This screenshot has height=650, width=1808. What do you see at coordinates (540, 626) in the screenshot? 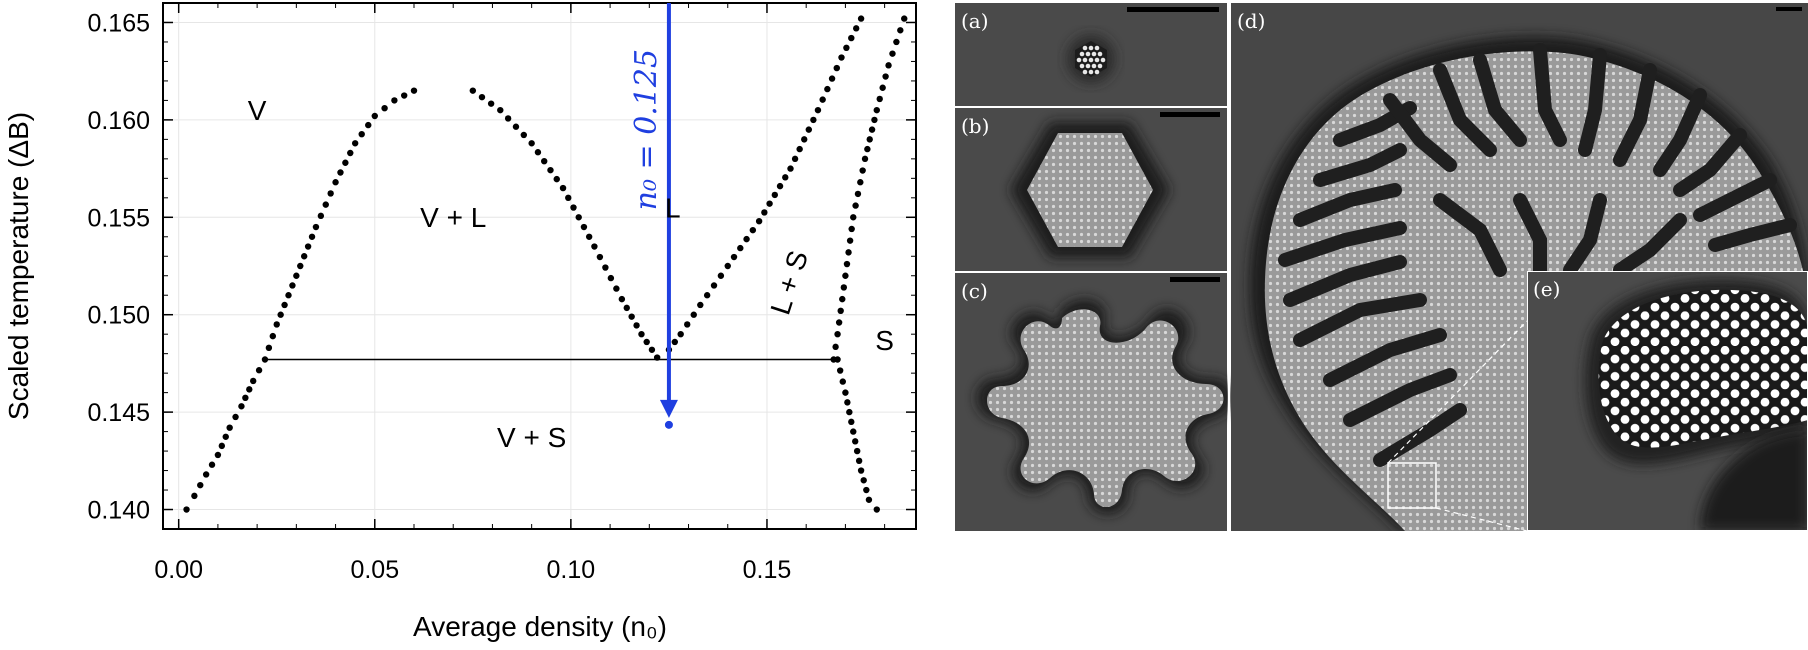
I see `x-axis-label: Average density (n₀)` at bounding box center [540, 626].